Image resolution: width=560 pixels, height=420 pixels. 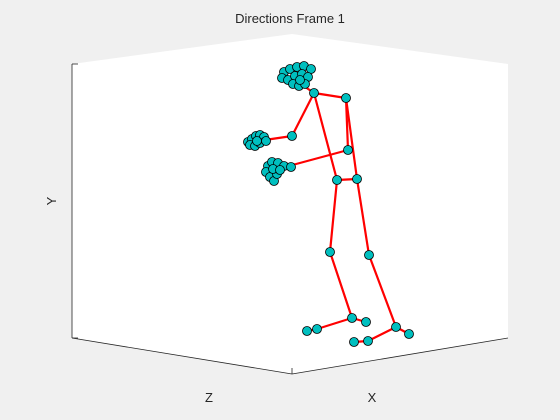 I want to click on y-axis-label: Y, so click(x=51, y=200).